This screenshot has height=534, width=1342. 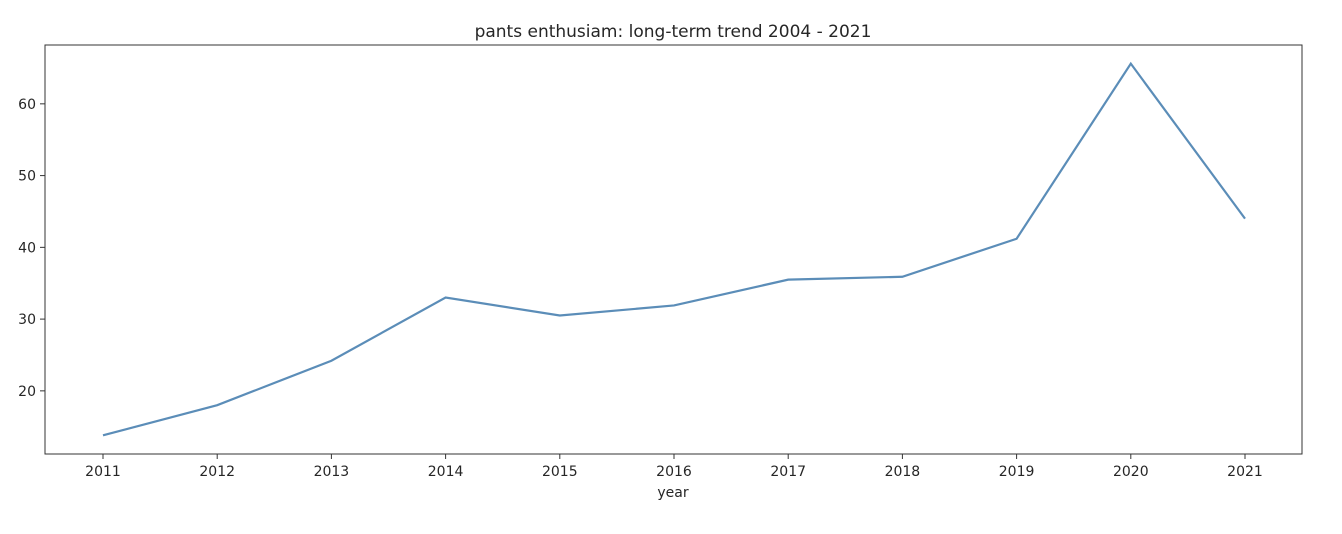 I want to click on y-tick-label: 40, so click(x=27, y=248).